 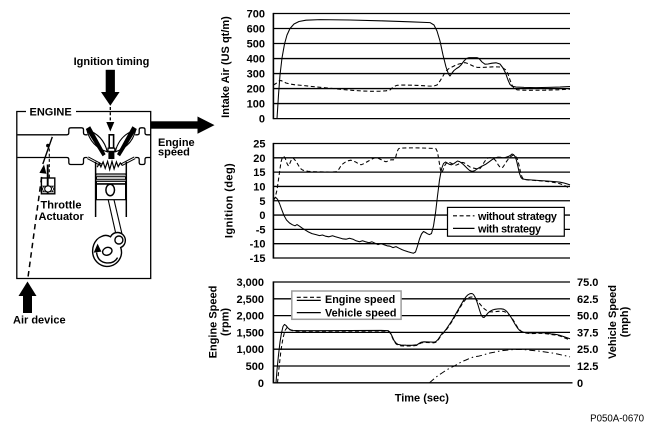 I want to click on svg-text: 2,500, so click(x=250, y=300).